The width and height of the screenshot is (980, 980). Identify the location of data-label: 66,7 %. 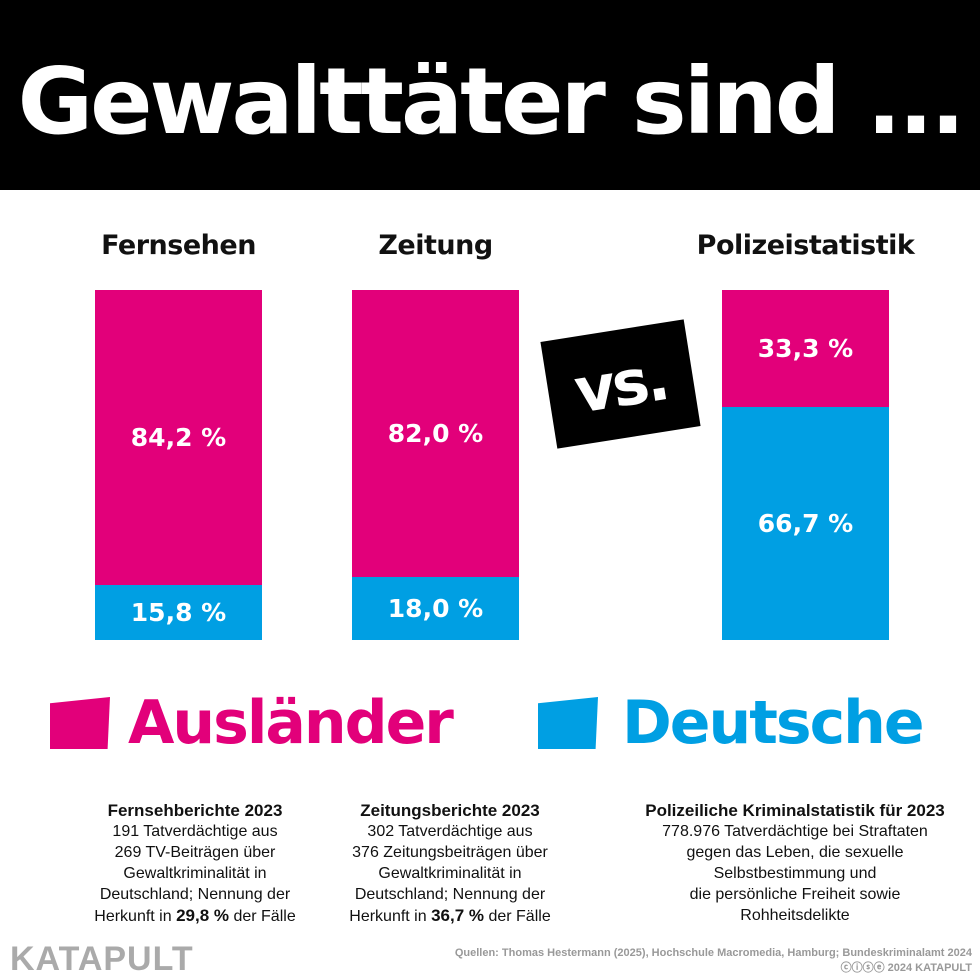
(805, 523).